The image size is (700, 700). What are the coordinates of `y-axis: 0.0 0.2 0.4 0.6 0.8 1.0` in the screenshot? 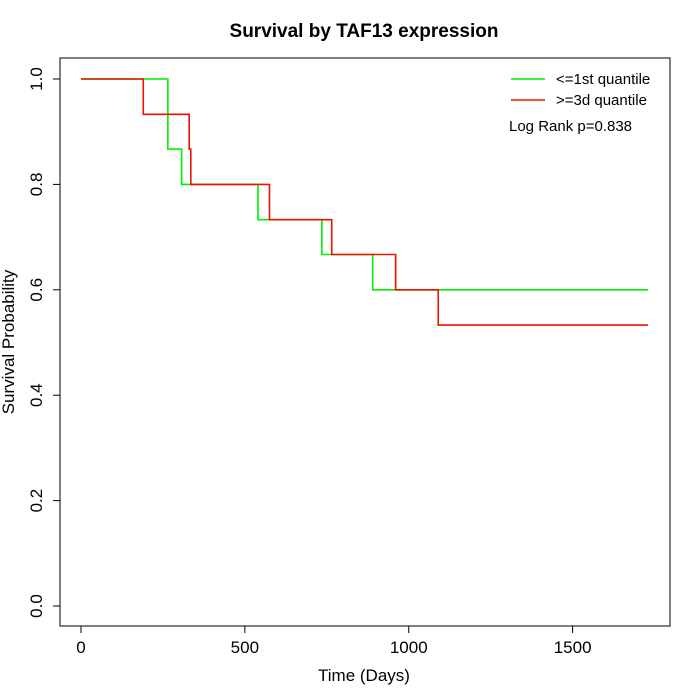 It's located at (44, 342).